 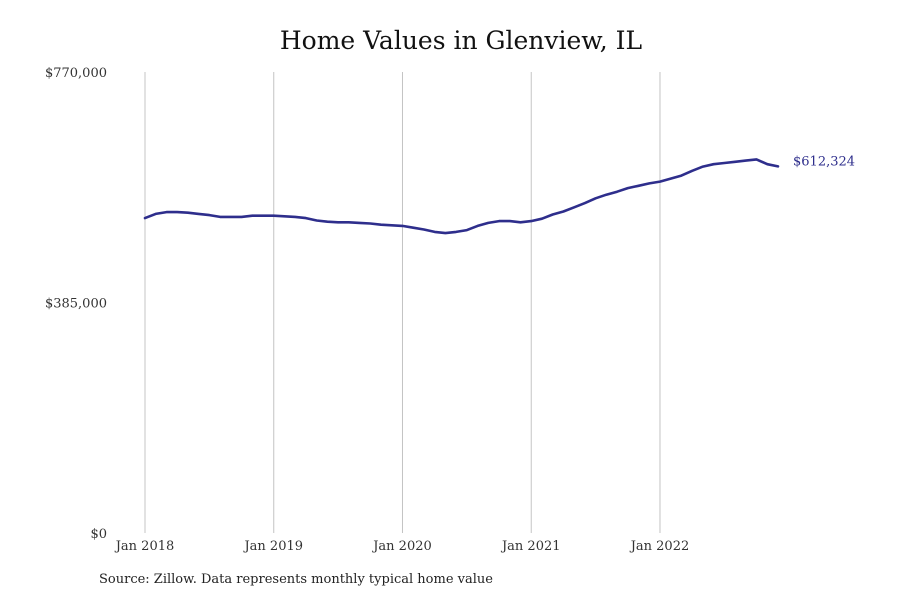 I want to click on x-tick-label: Jan 2020, so click(x=401, y=546).